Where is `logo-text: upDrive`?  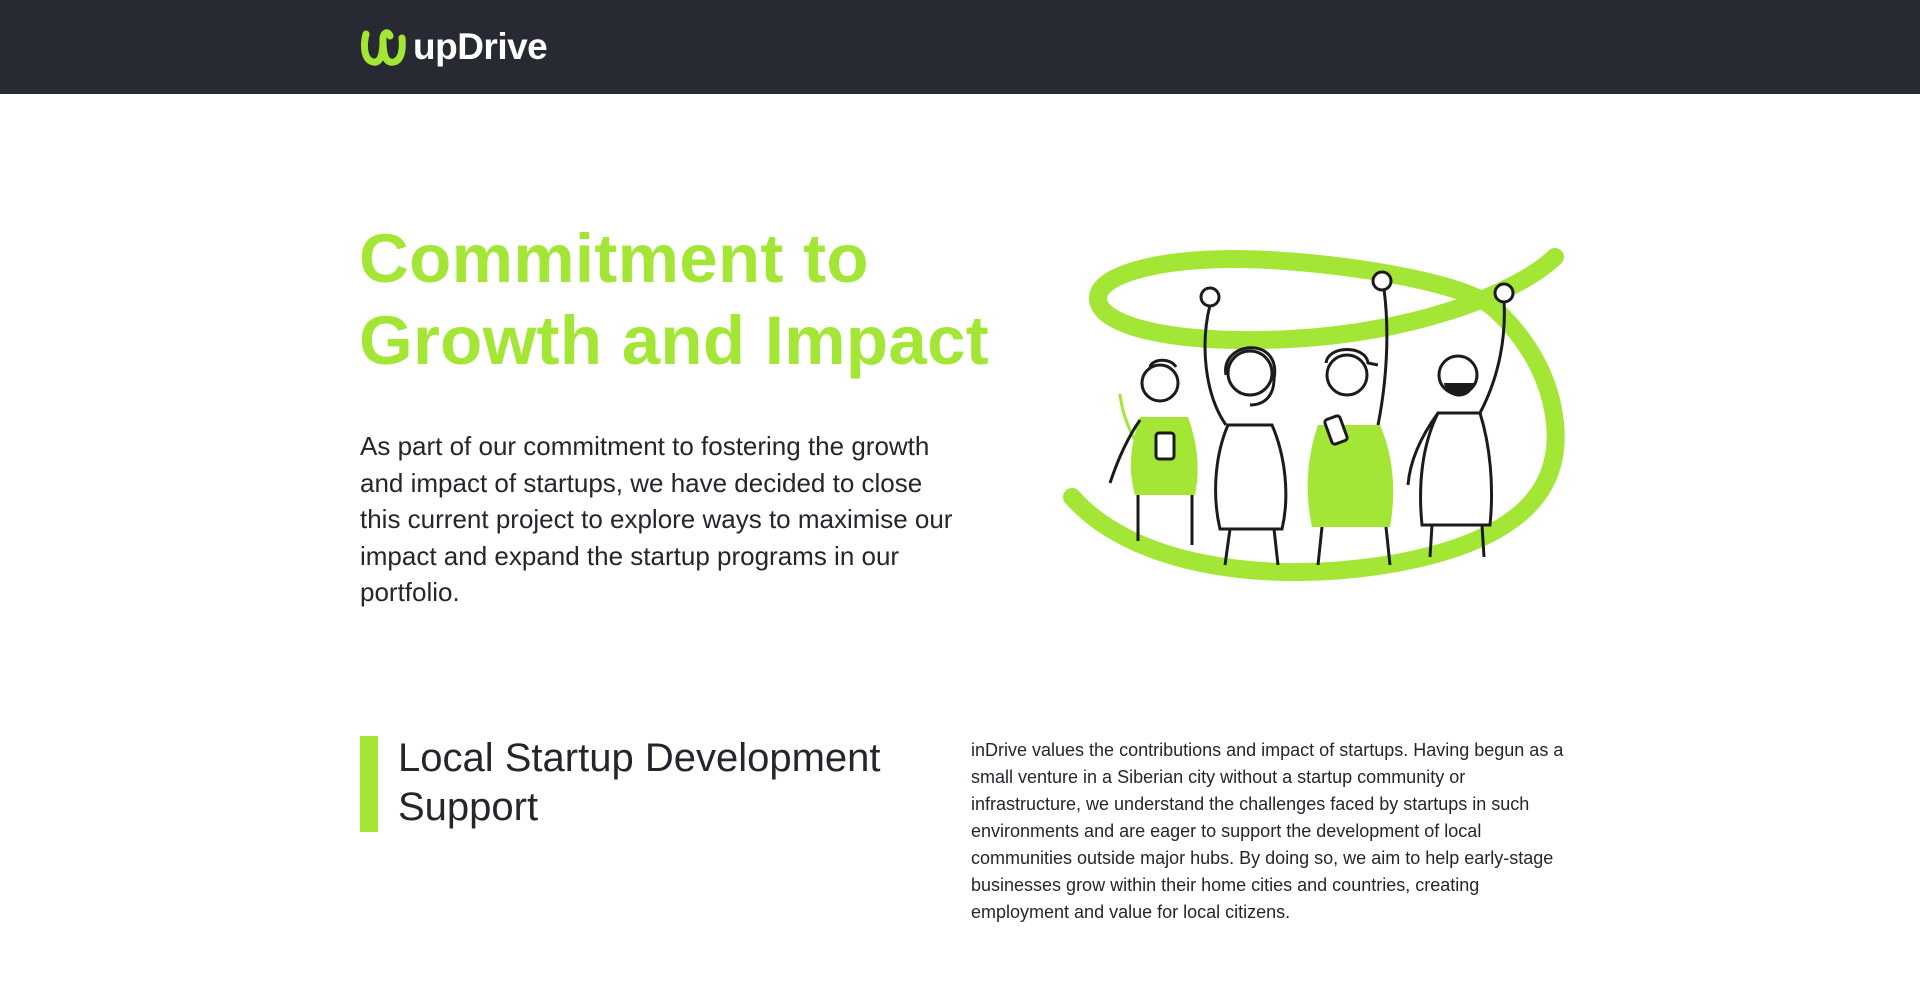 logo-text: upDrive is located at coordinates (480, 46).